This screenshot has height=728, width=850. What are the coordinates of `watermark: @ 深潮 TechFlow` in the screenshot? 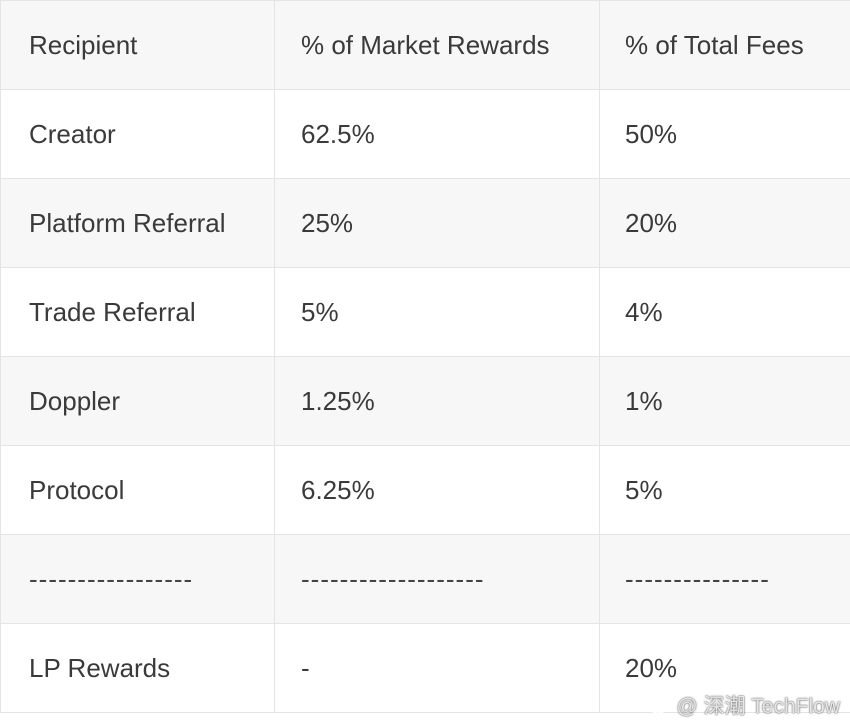 It's located at (744, 705).